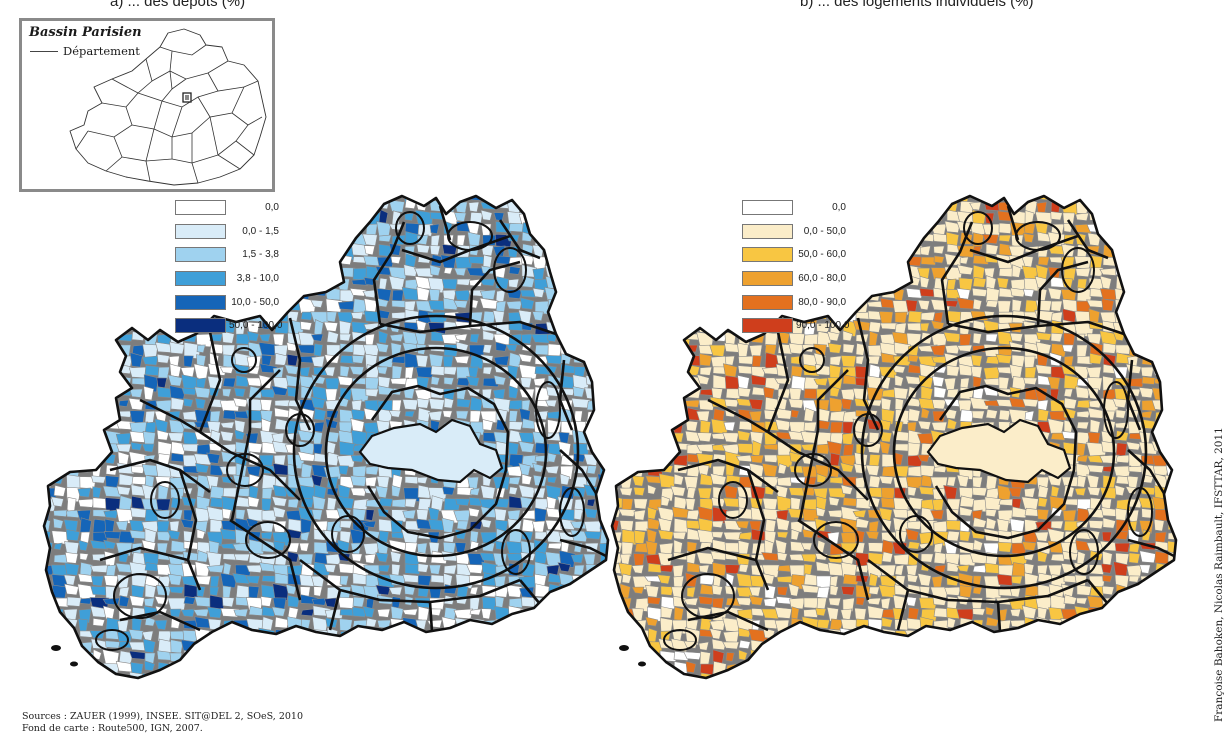 The width and height of the screenshot is (1228, 742). Describe the element at coordinates (822, 302) in the screenshot. I see `legend-class-label: 80,0 - 90,0` at that location.